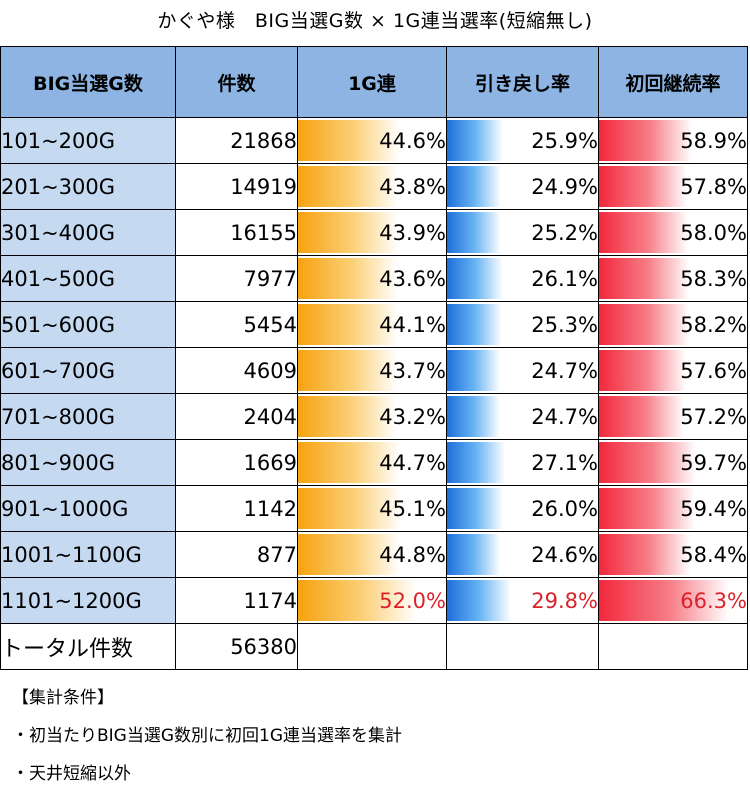 The image size is (750, 790). Describe the element at coordinates (236, 232) in the screenshot. I see `count-cell: 16155` at that location.